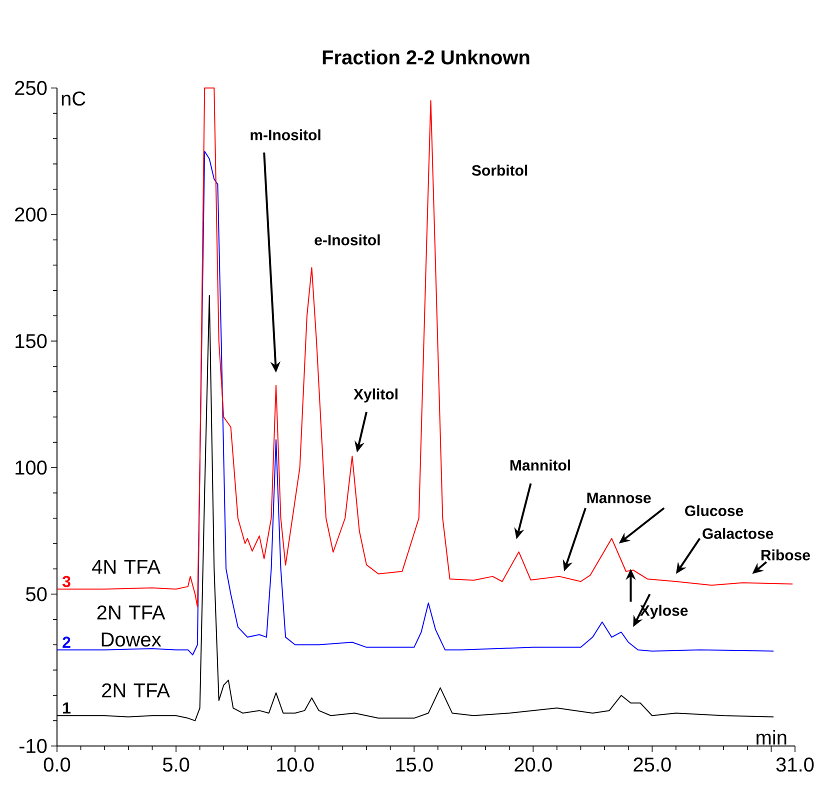 Image resolution: width=821 pixels, height=787 pixels. Describe the element at coordinates (714, 510) in the screenshot. I see `annotation: Glucose` at that location.